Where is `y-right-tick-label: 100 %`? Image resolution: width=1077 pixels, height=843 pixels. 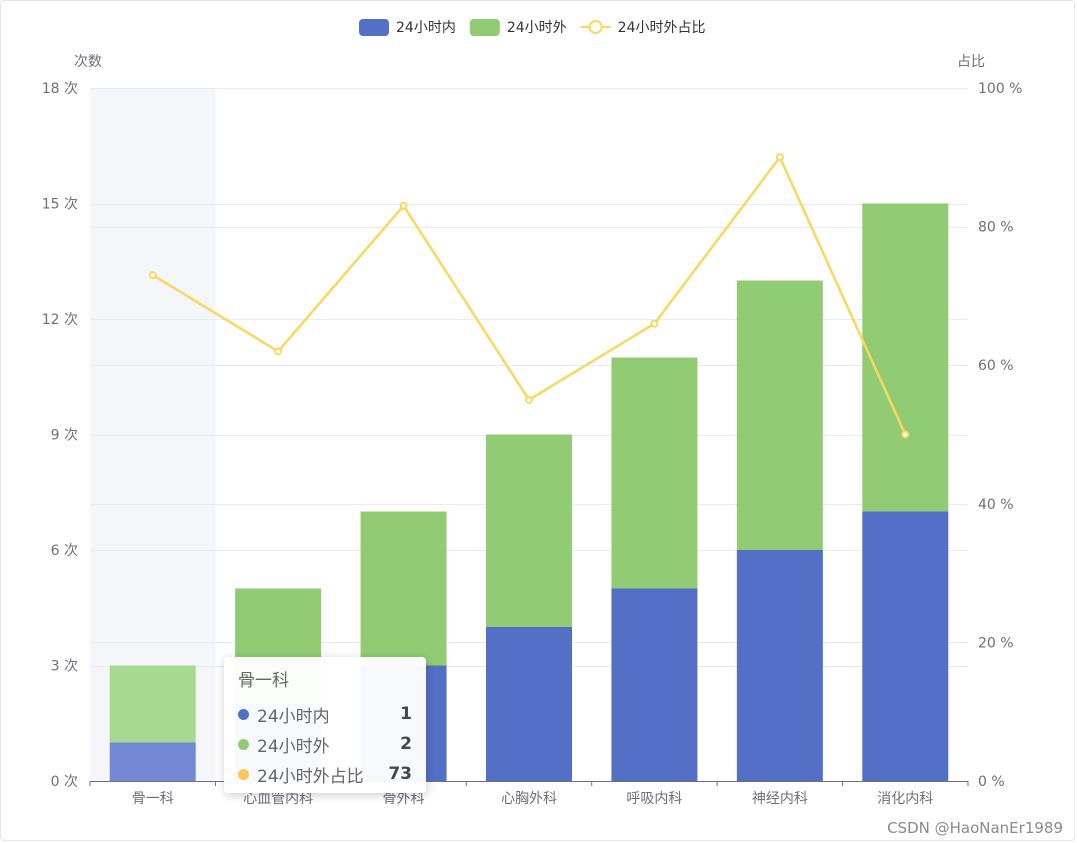 y-right-tick-label: 100 % is located at coordinates (1000, 89).